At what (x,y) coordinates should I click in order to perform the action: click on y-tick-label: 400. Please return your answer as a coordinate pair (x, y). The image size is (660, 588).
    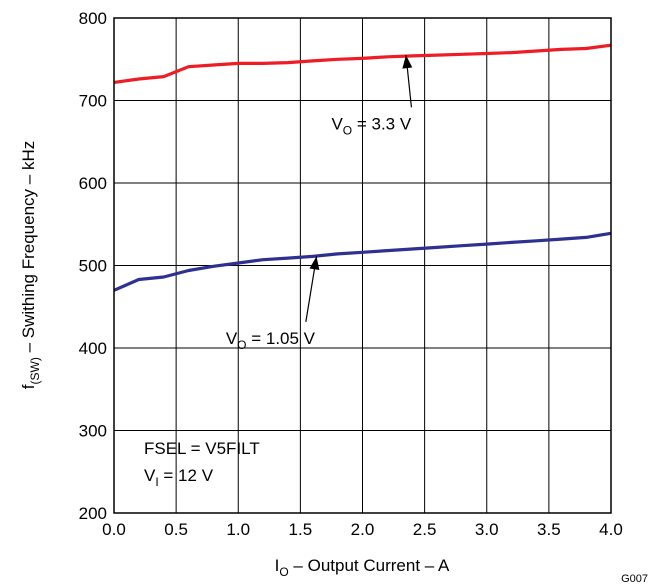
    Looking at the image, I should click on (93, 348).